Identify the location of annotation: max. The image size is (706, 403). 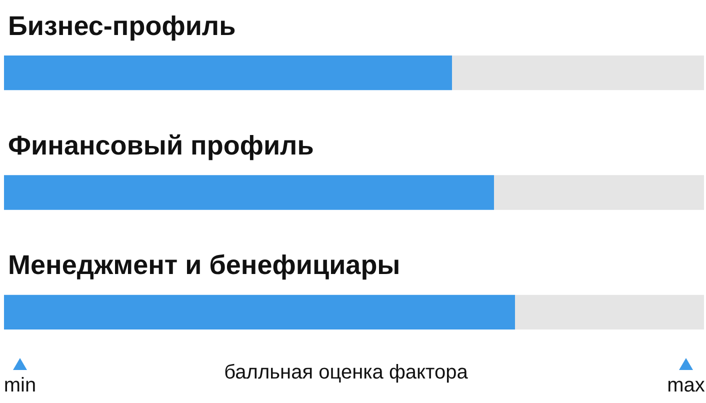
(686, 385).